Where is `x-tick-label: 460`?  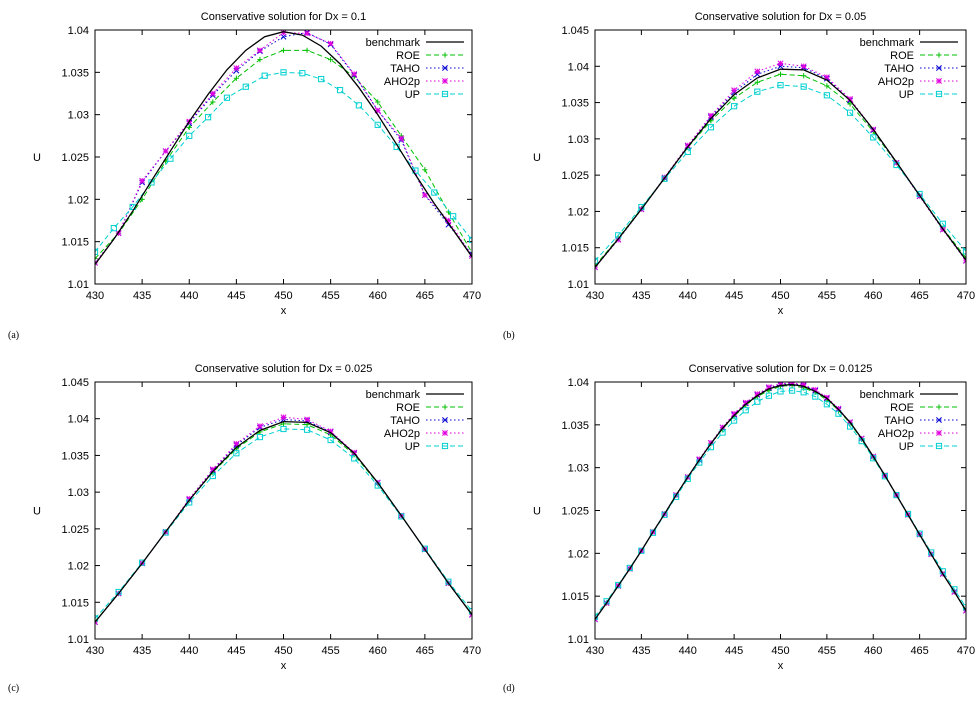 x-tick-label: 460 is located at coordinates (378, 296).